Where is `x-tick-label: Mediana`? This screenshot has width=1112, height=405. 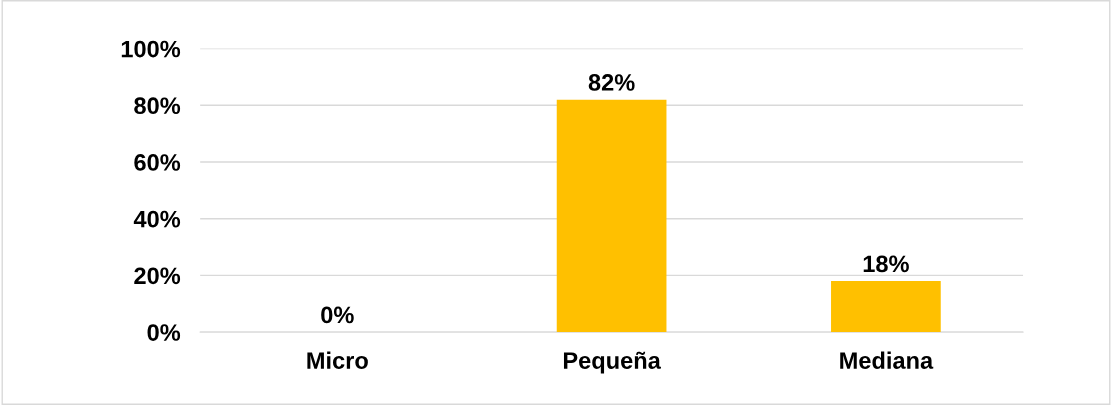
x-tick-label: Mediana is located at coordinates (887, 360).